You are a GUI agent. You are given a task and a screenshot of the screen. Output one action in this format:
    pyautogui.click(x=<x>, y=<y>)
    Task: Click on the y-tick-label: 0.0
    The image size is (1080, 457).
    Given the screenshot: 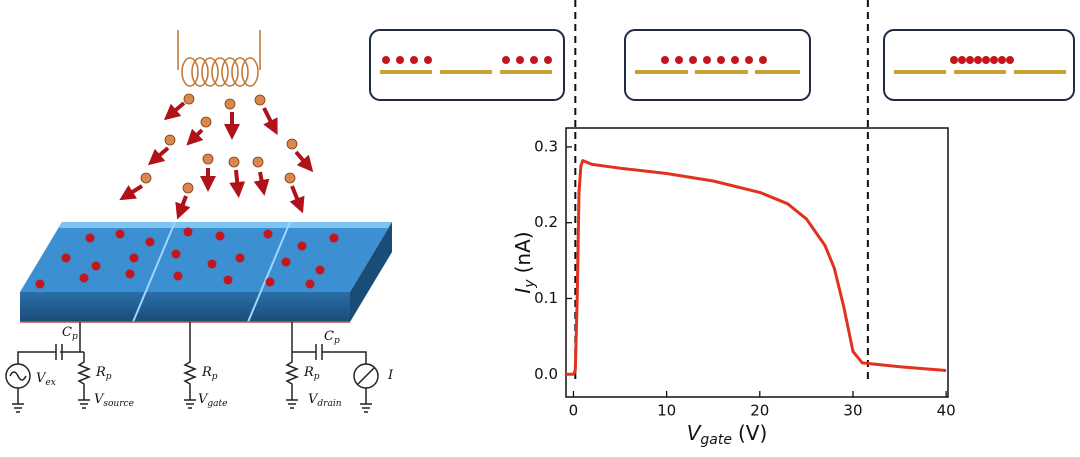 What is the action you would take?
    pyautogui.click(x=546, y=374)
    